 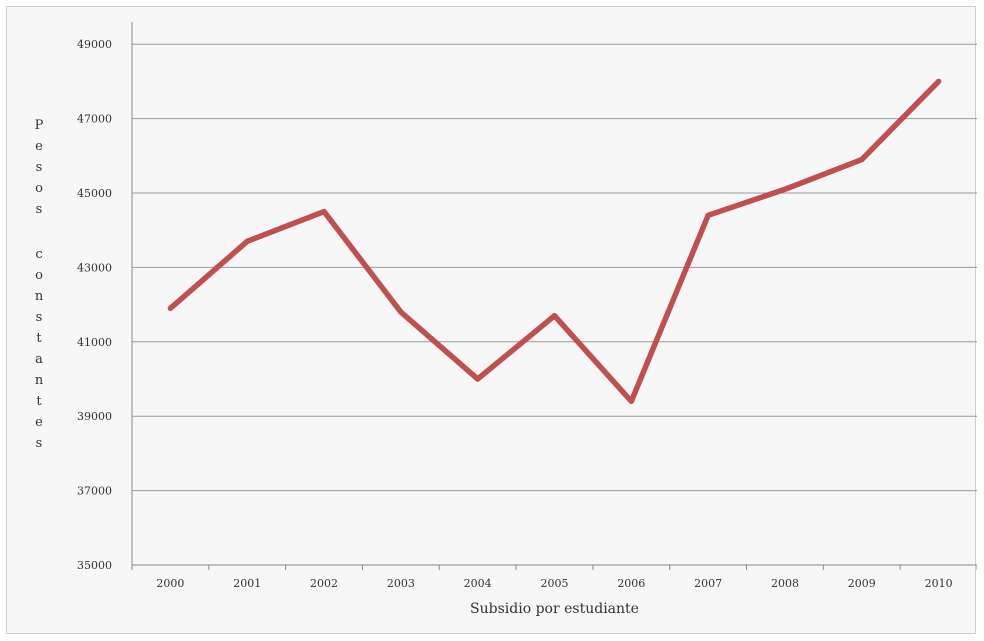 I want to click on x-tick-label: 2005, so click(x=555, y=583).